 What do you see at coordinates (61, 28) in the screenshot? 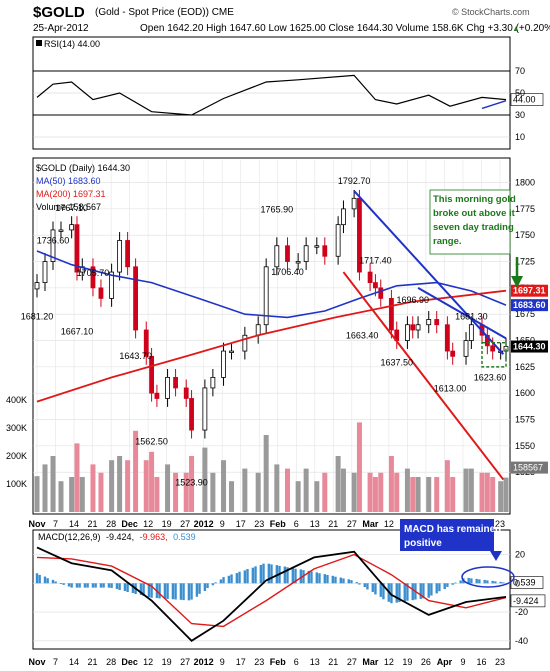
I see `chart-date: 25-Apr-2012` at bounding box center [61, 28].